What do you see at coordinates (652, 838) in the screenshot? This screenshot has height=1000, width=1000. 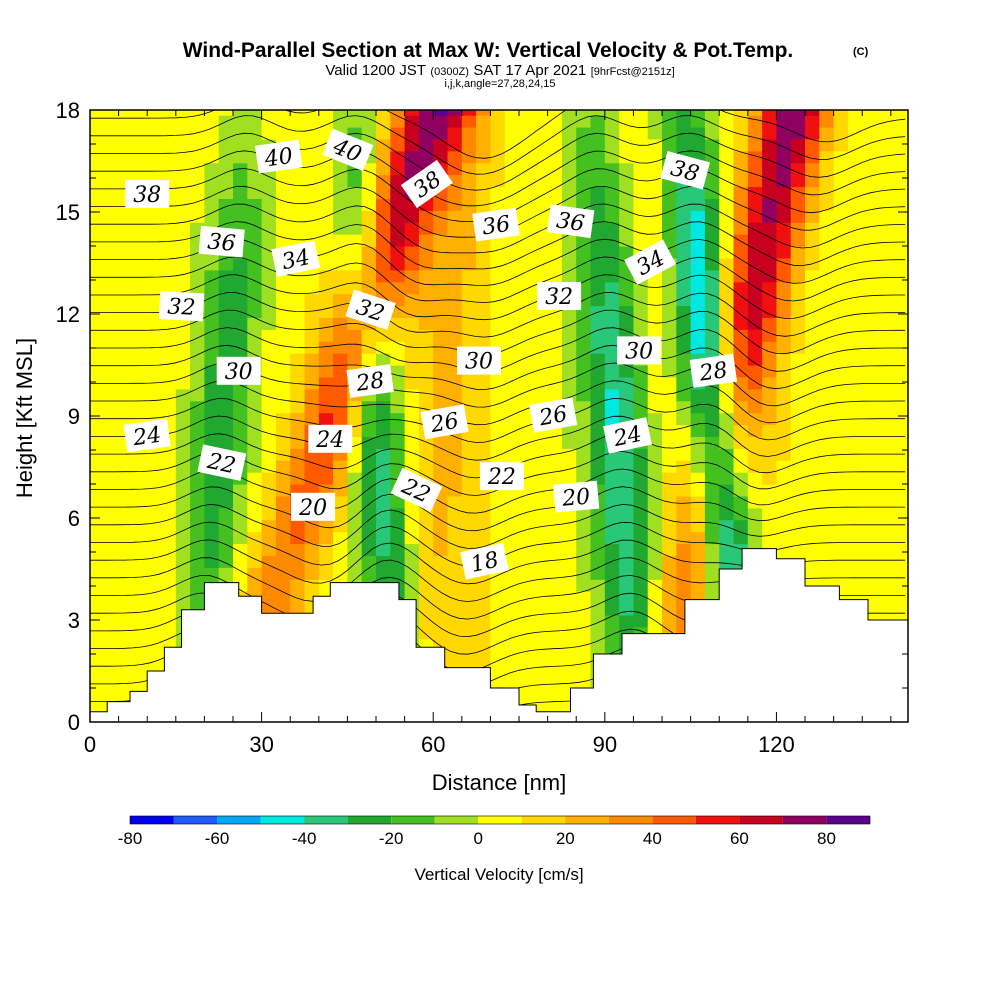 I see `colorbar-tick-label: 40` at bounding box center [652, 838].